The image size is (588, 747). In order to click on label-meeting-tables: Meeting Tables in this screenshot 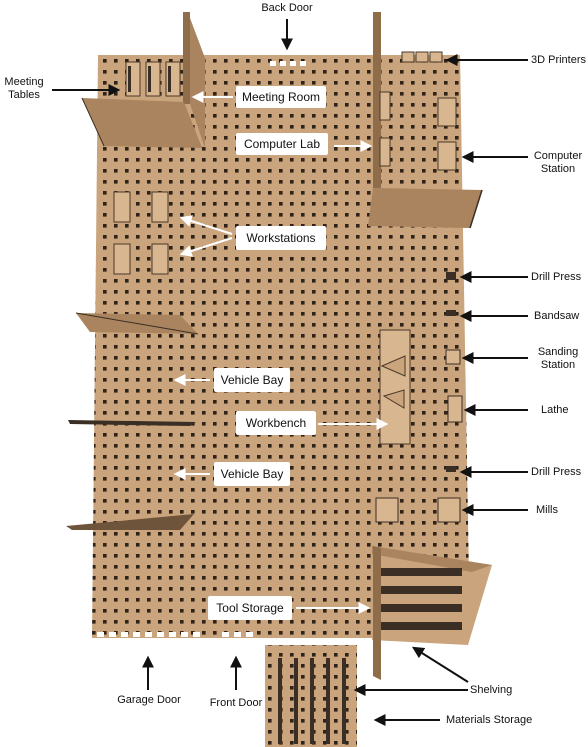, I will do `click(24, 89)`.